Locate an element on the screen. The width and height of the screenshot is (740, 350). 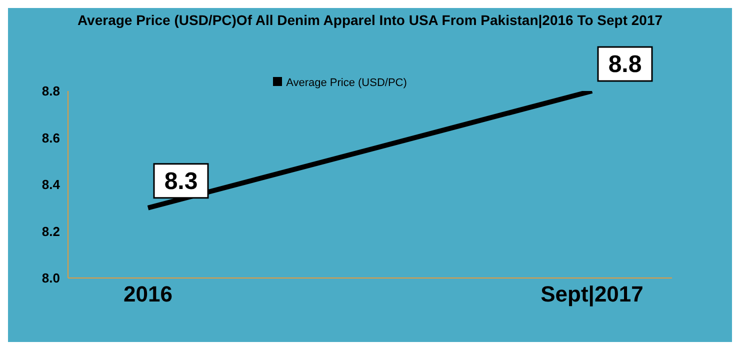
chart-title: Average Price (USD/PC)Of All Denim Apparel Into USA From Pakistan|2016 To Sept 2017 is located at coordinates (370, 19).